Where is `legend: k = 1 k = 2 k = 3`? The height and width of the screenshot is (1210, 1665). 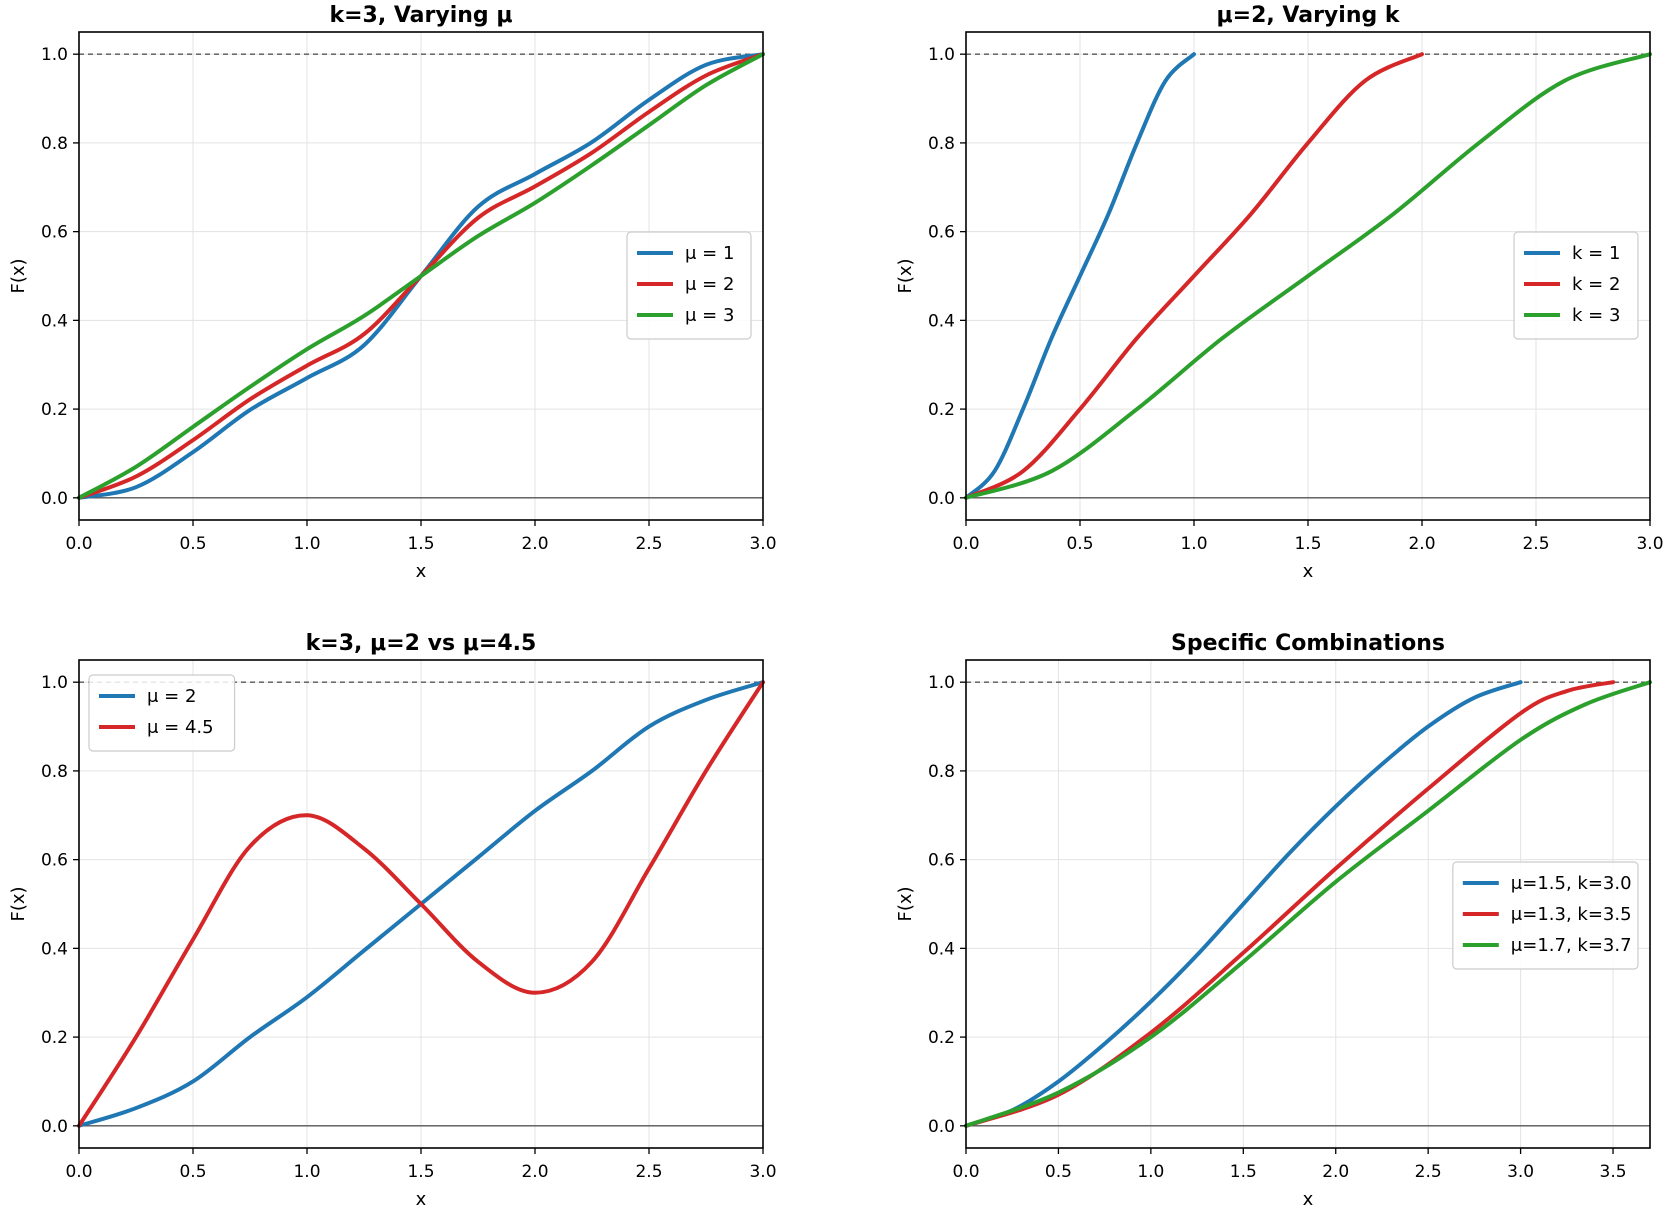 legend: k = 1 k = 2 k = 3 is located at coordinates (1576, 285).